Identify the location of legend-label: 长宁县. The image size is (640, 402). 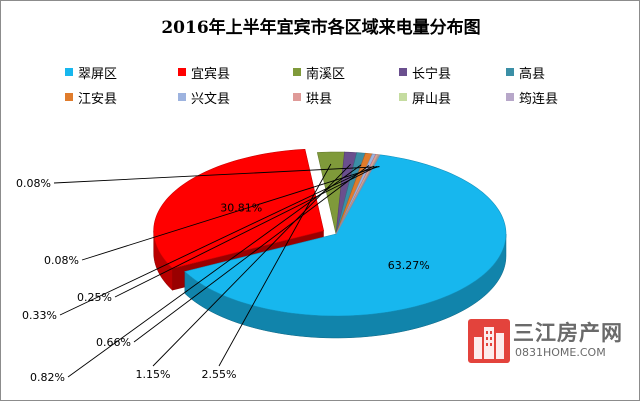
(432, 74).